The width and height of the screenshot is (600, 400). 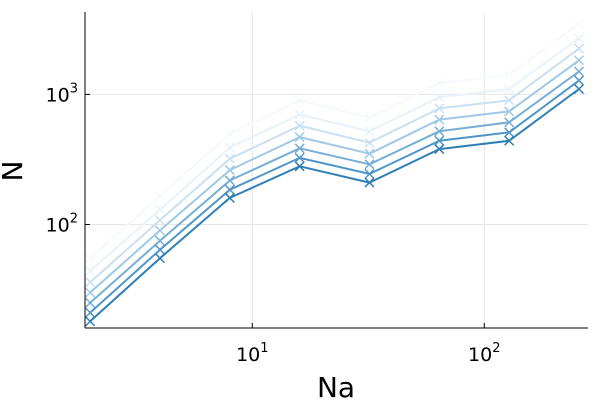 I want to click on y-tick-label-exponent: 3, so click(x=74, y=88).